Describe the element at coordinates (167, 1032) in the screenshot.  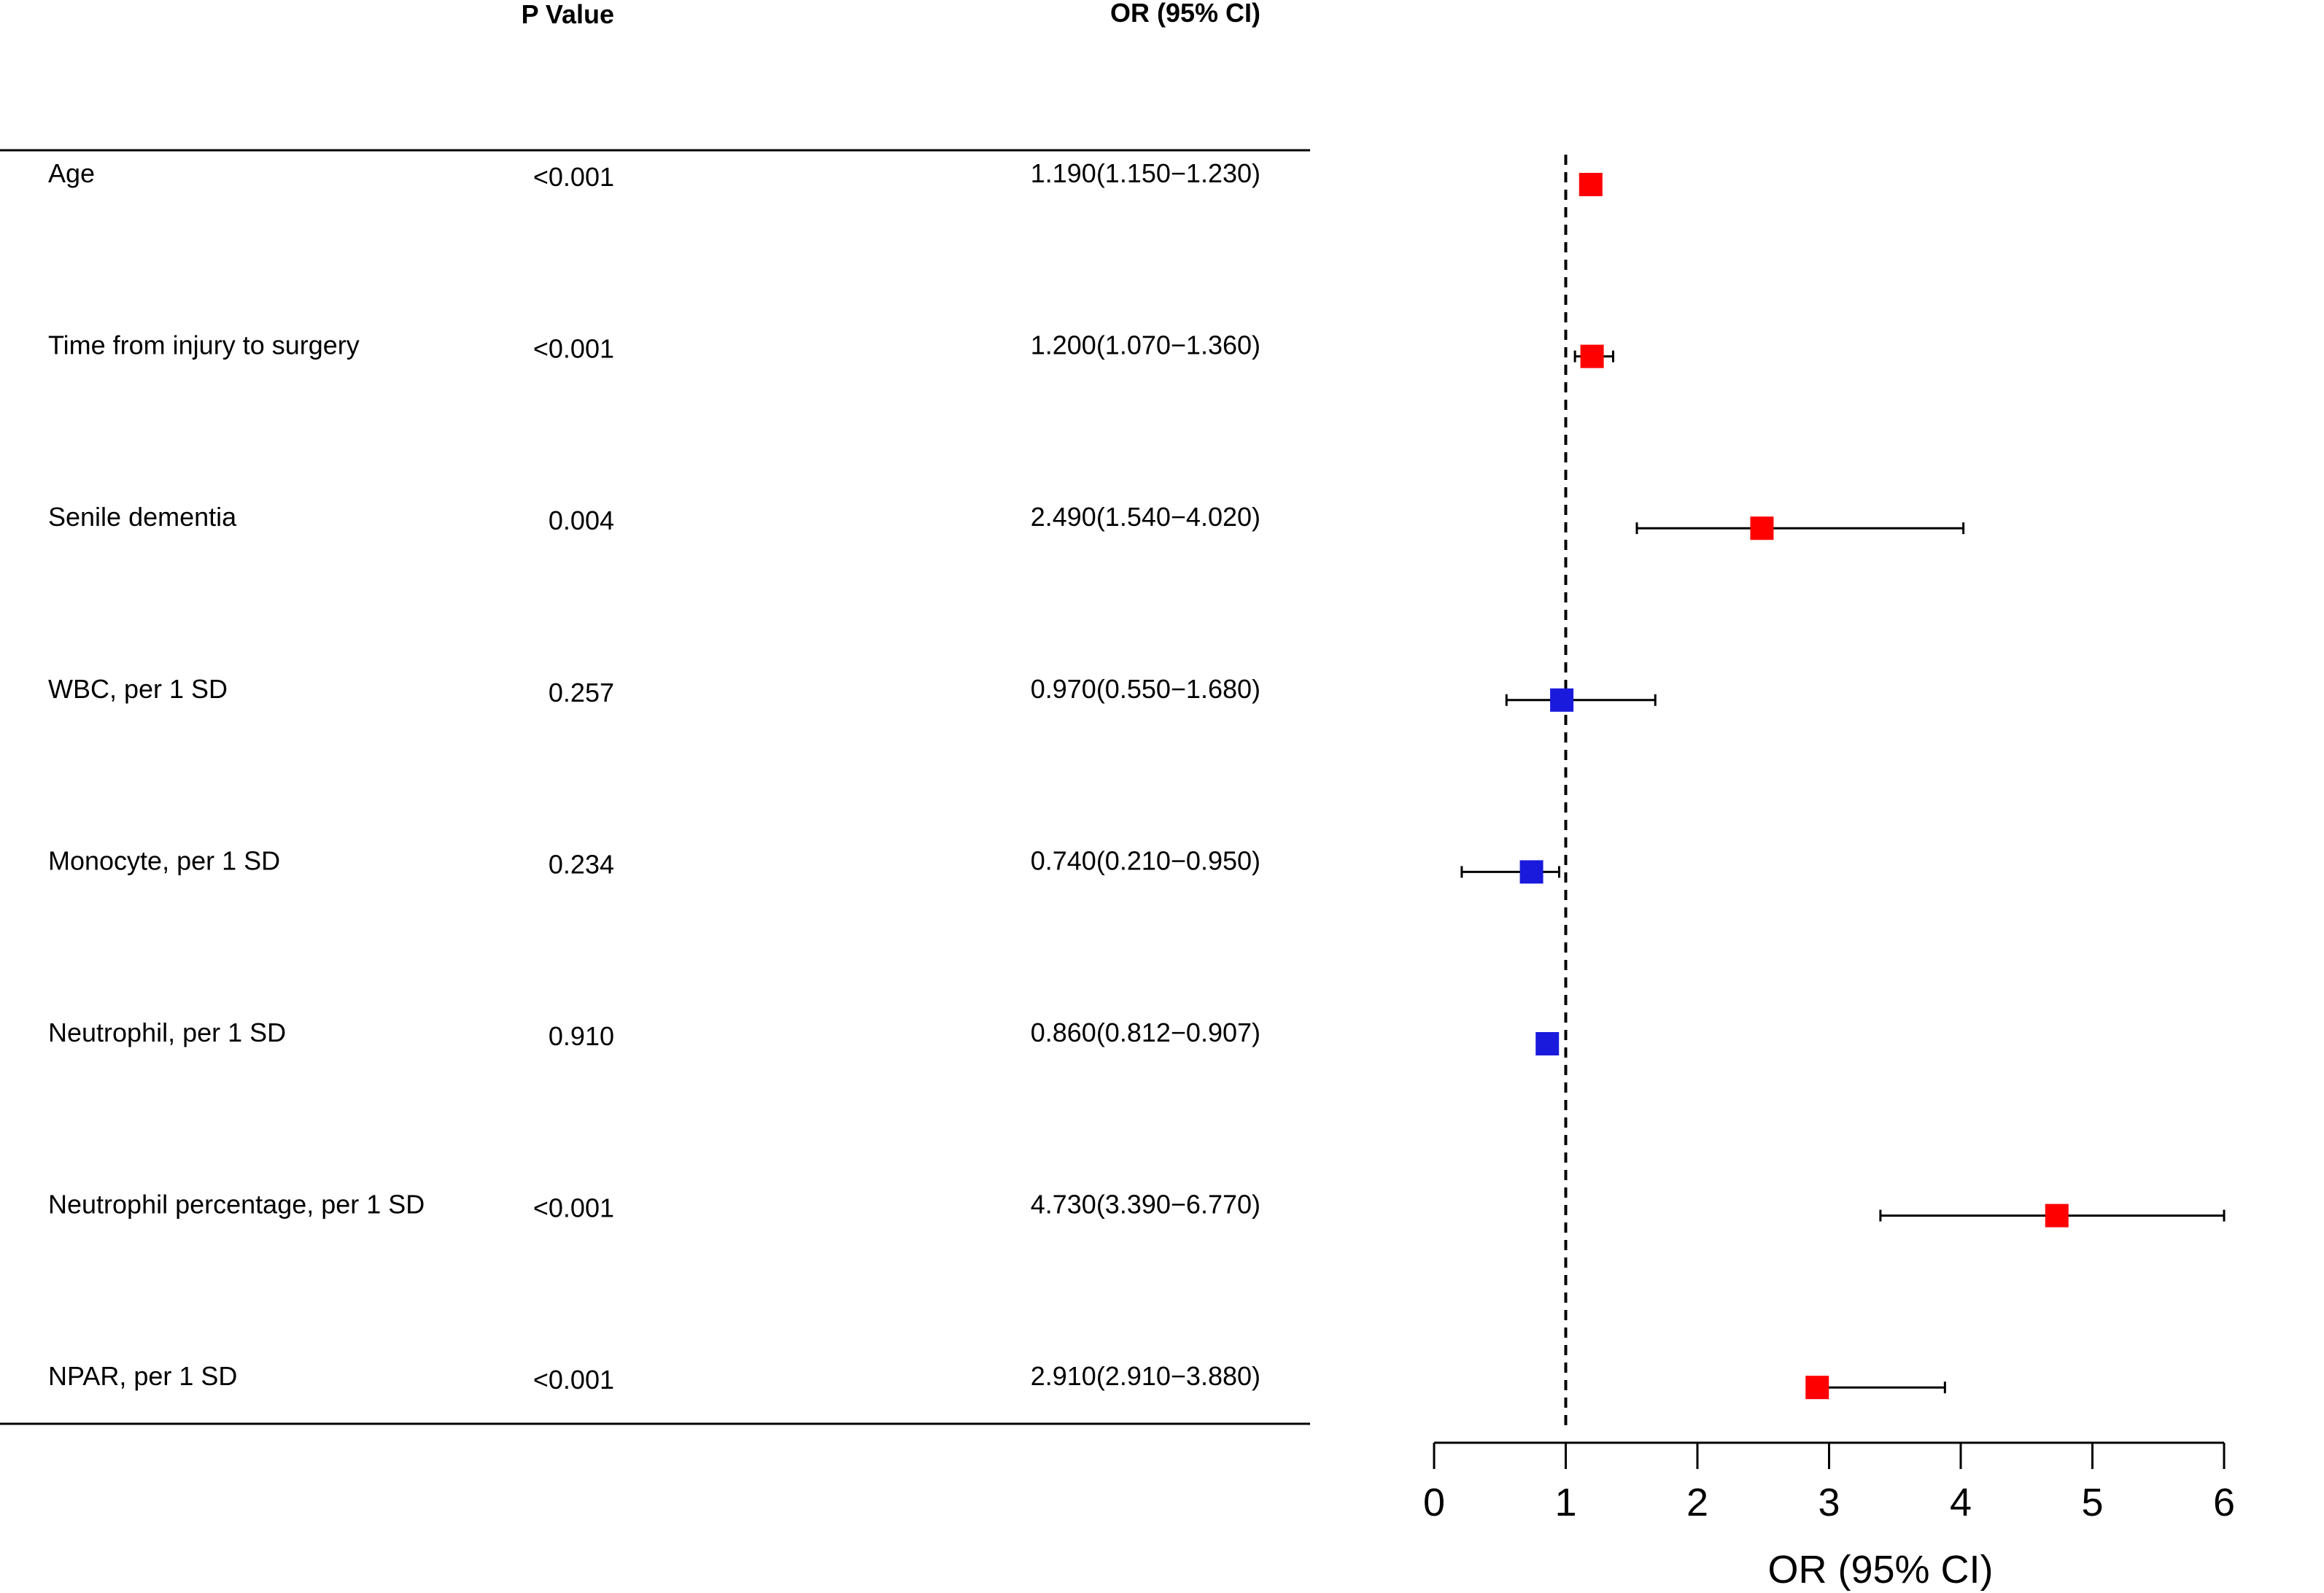
I see `row-label: Neutrophil, per 1 SD` at that location.